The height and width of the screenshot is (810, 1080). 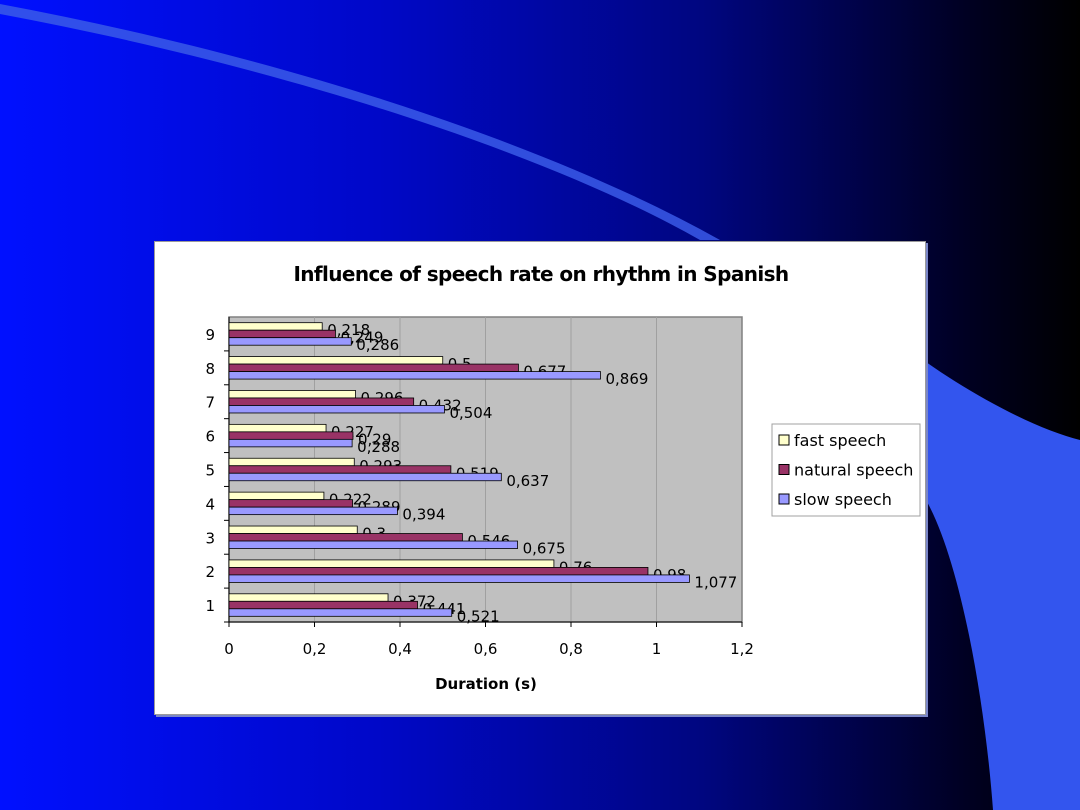 I want to click on data-label: 0,288, so click(x=378, y=447).